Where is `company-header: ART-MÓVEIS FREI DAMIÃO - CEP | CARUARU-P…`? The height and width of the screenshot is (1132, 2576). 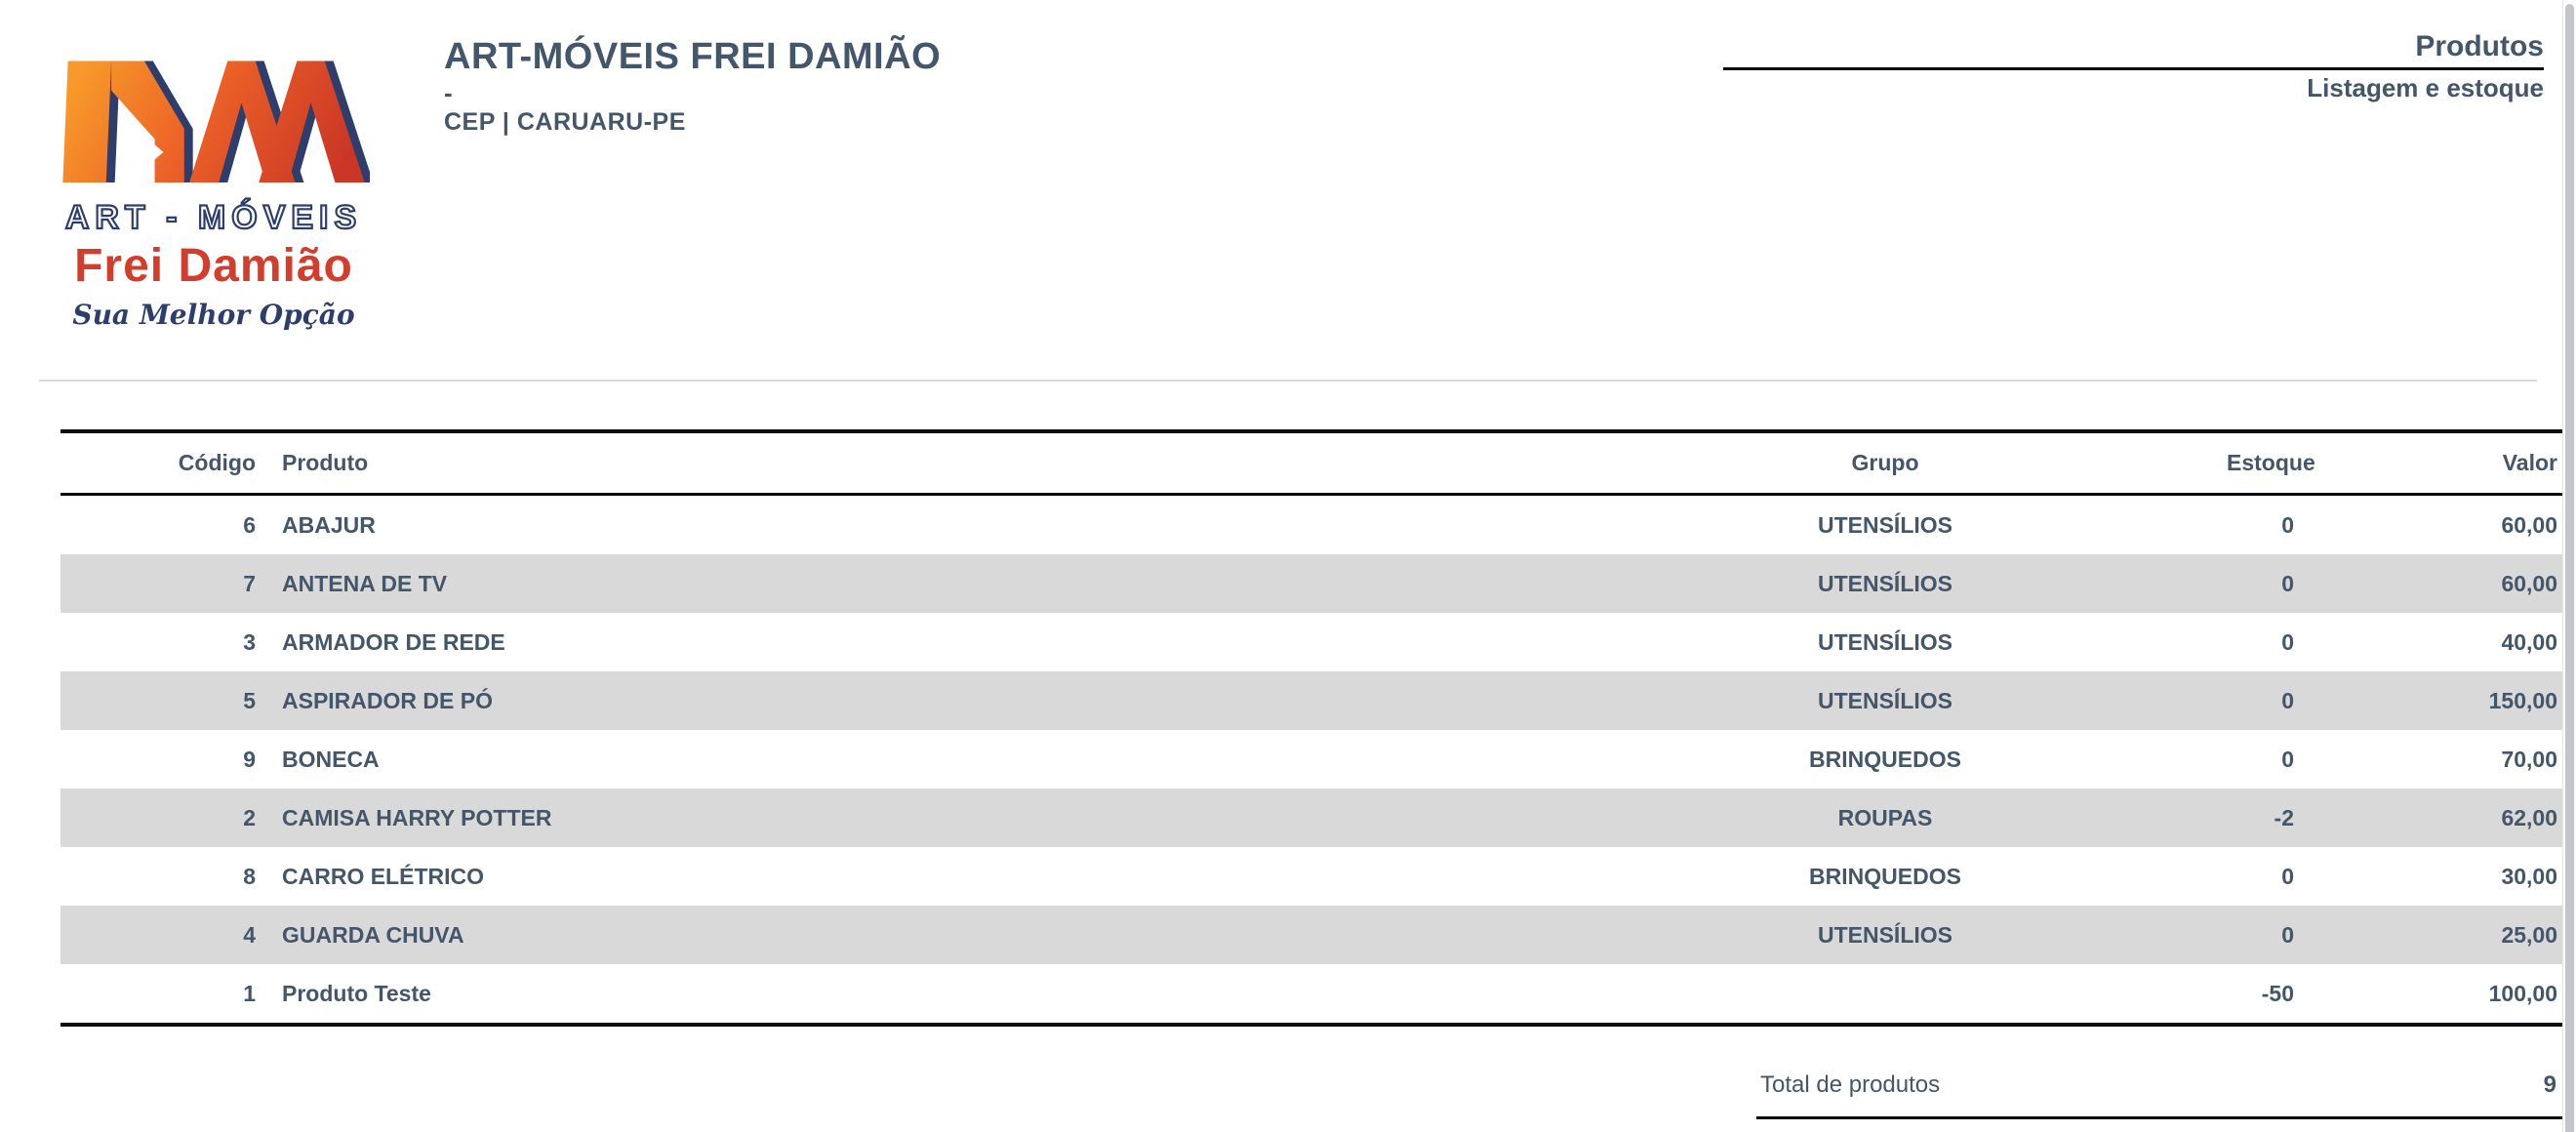 company-header: ART-MÓVEIS FREI DAMIÃO - CEP | CARUARU-P… is located at coordinates (692, 86).